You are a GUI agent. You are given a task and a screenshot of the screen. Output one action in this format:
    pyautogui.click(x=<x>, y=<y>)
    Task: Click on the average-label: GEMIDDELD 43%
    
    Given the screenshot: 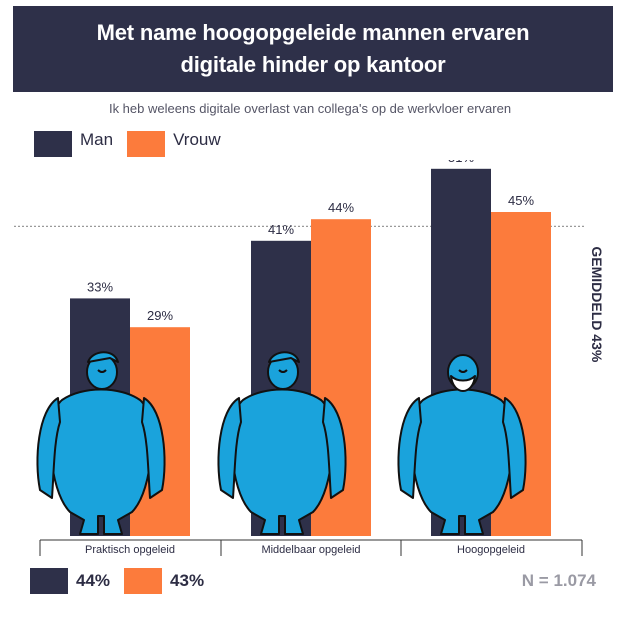 What is the action you would take?
    pyautogui.click(x=597, y=304)
    